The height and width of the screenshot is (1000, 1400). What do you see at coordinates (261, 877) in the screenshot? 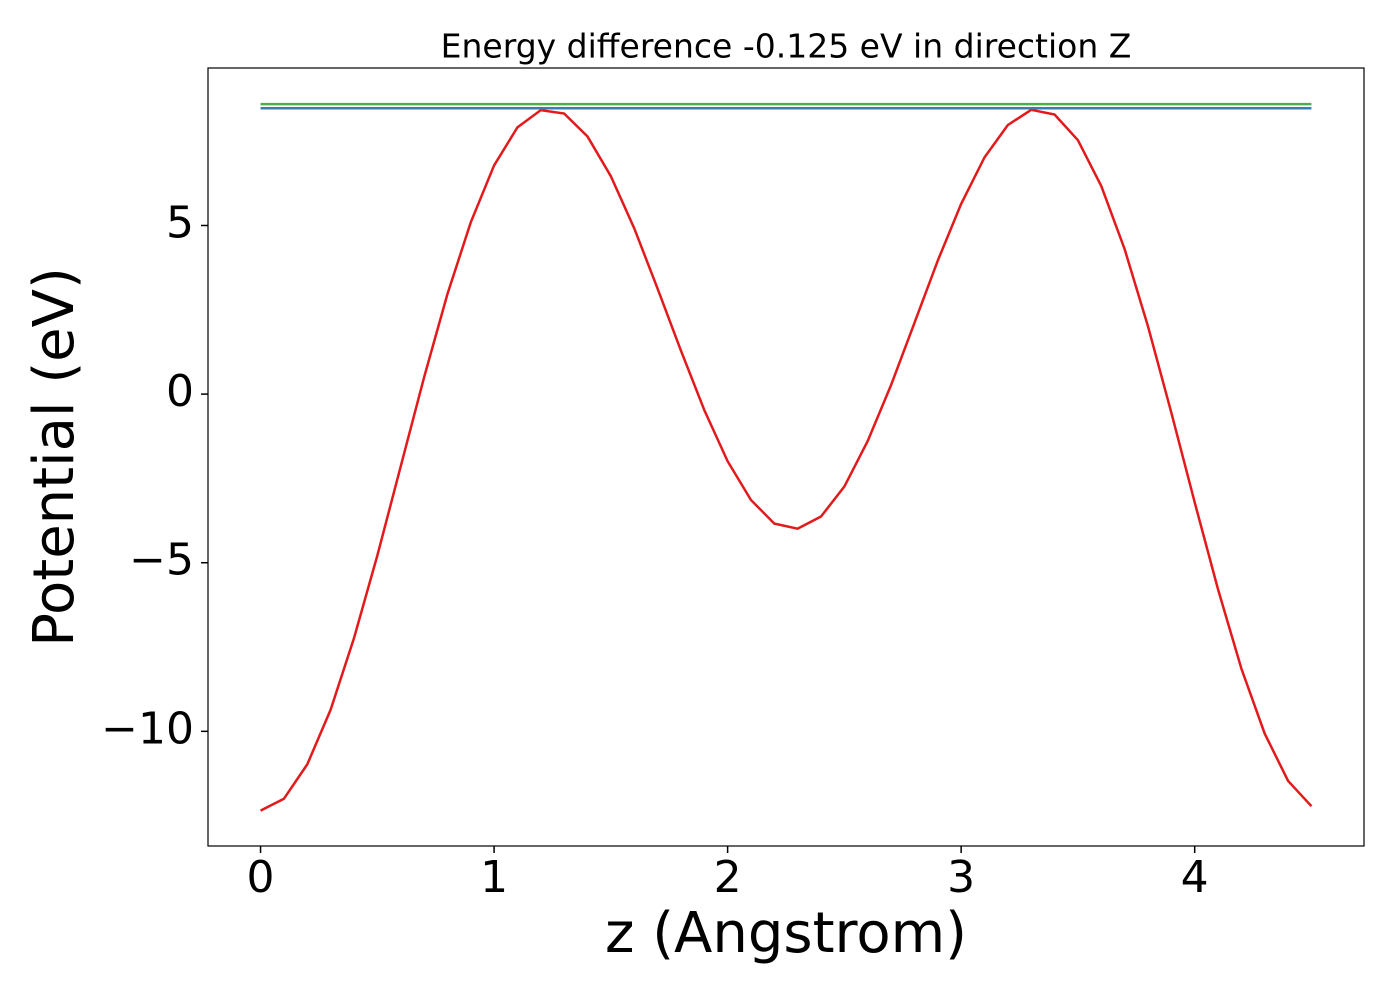
I see `x-tick-label: 0` at bounding box center [261, 877].